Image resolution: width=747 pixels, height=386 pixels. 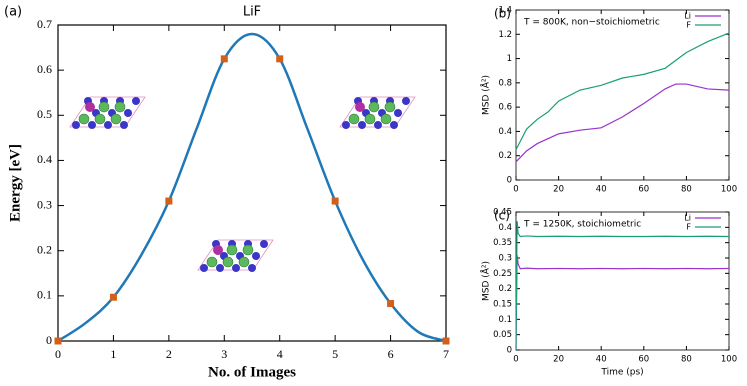 What do you see at coordinates (505, 35) in the screenshot?
I see `y-tick-label: 1.2` at bounding box center [505, 35].